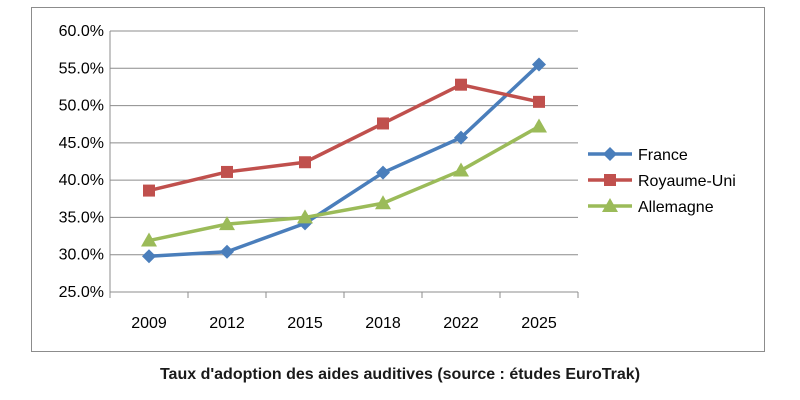 This screenshot has width=800, height=400. What do you see at coordinates (305, 323) in the screenshot?
I see `x-tick-label: 2015` at bounding box center [305, 323].